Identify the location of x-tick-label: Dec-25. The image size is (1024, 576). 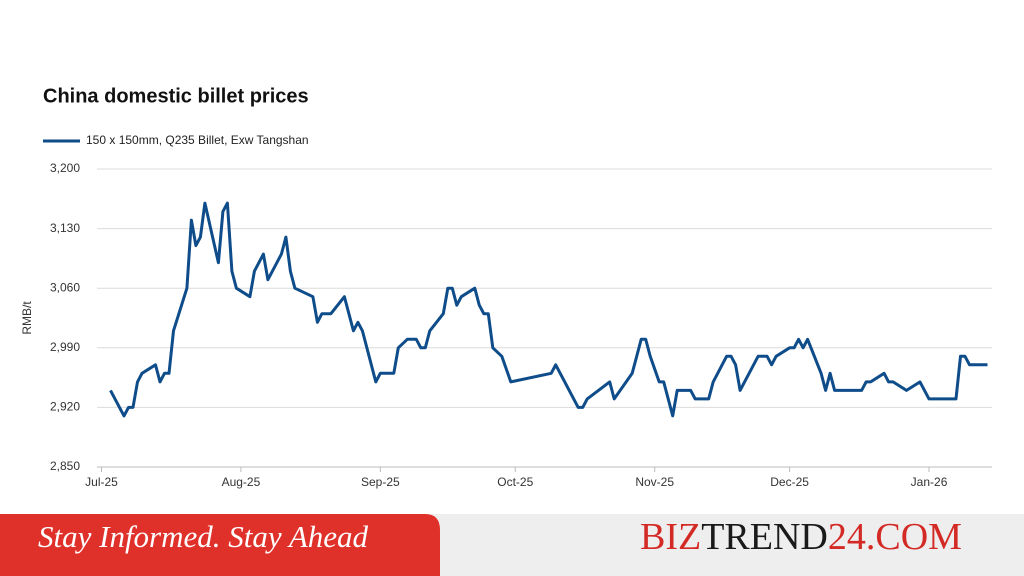
(789, 482).